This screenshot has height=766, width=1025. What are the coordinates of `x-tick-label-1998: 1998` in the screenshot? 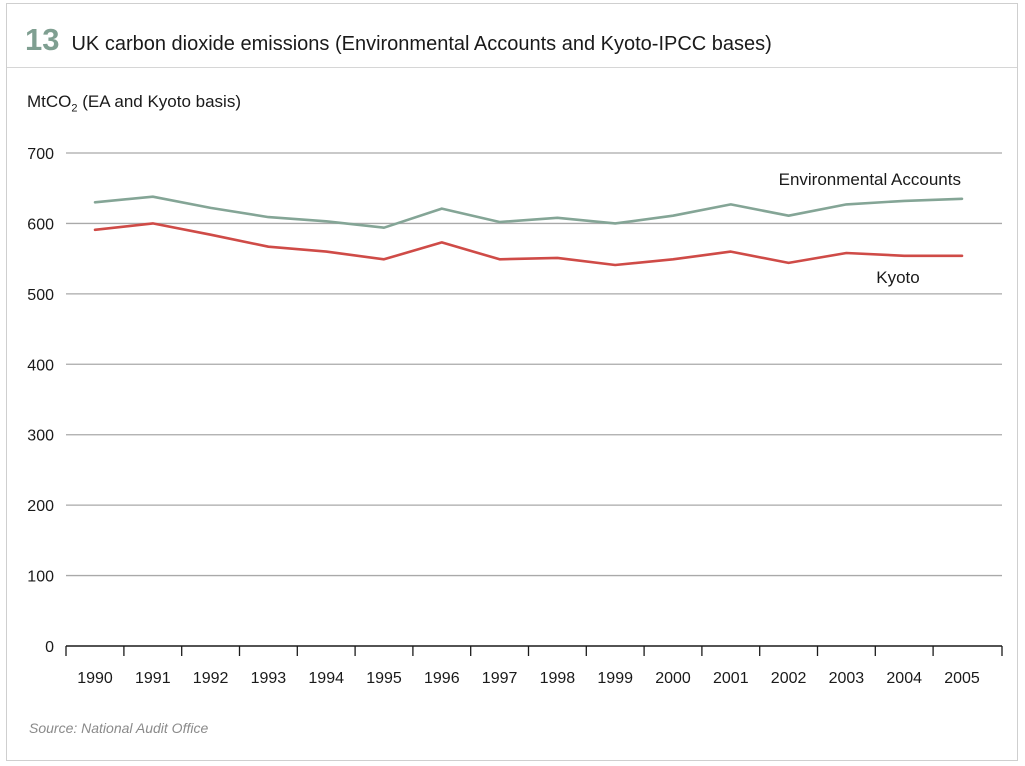 It's located at (558, 678).